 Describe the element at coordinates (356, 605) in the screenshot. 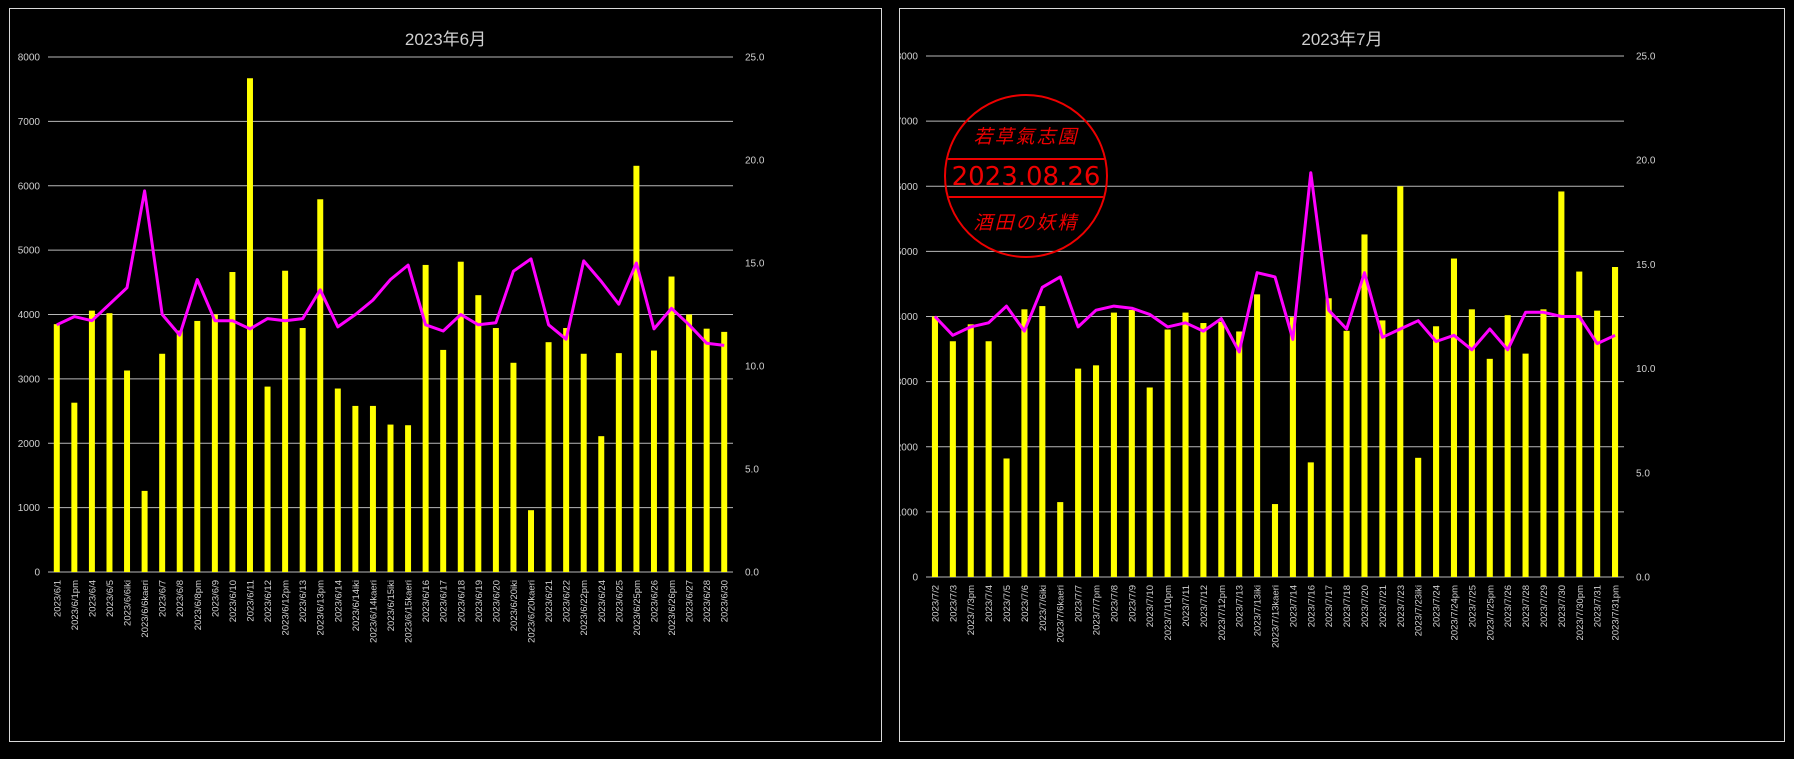

I see `x-tick-label: 2023/6/14iki` at that location.